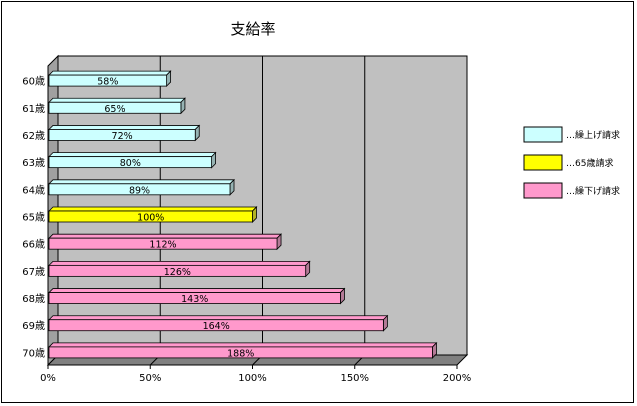 This screenshot has width=637, height=406. What do you see at coordinates (48, 378) in the screenshot?
I see `x-tick-label: 0%` at bounding box center [48, 378].